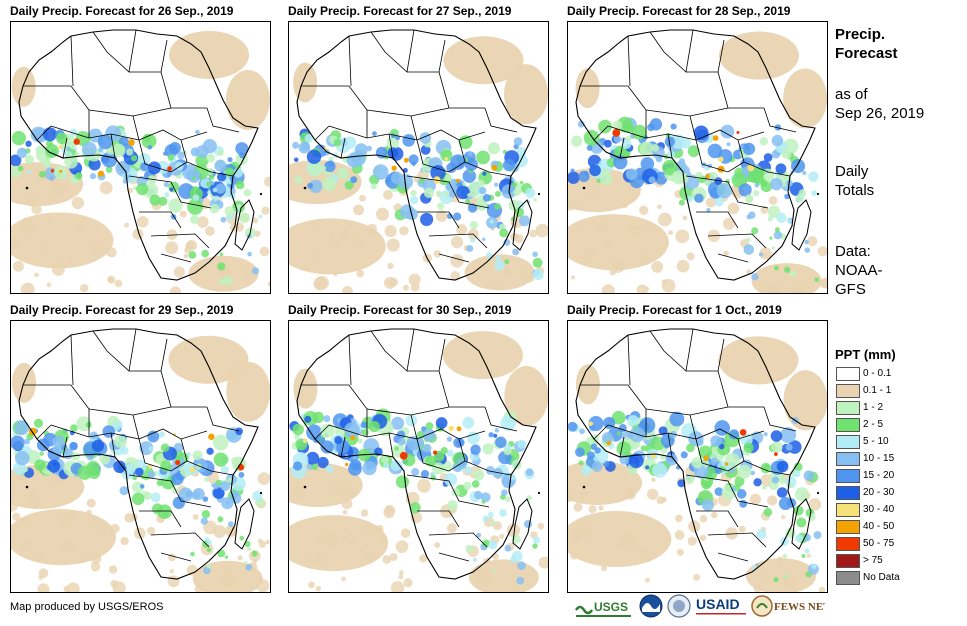 This screenshot has height=626, width=967. What do you see at coordinates (873, 560) in the screenshot?
I see `legend-label: > 75` at bounding box center [873, 560].